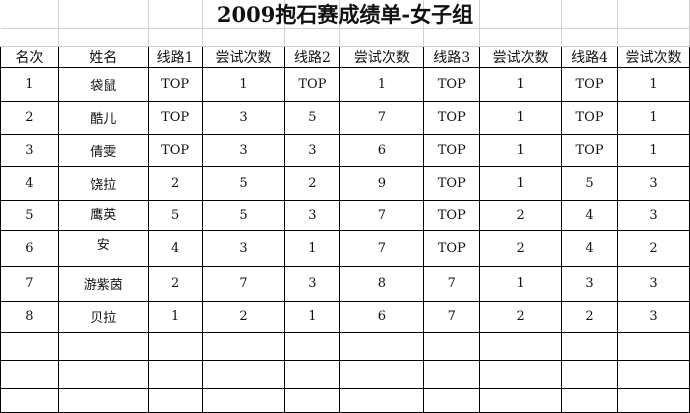 Image resolution: width=690 pixels, height=413 pixels. Describe the element at coordinates (103, 117) in the screenshot. I see `table-cell: 酷儿` at that location.